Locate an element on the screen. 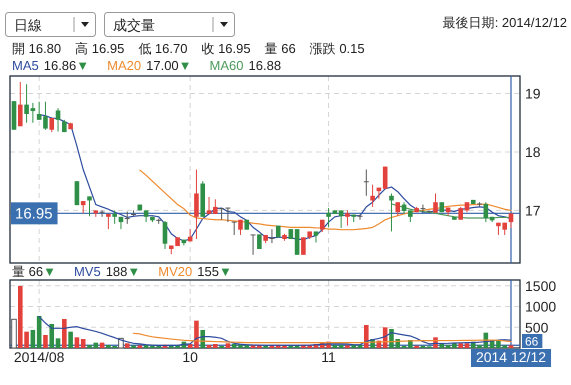  text: 漲跌 0.15 is located at coordinates (337, 48).